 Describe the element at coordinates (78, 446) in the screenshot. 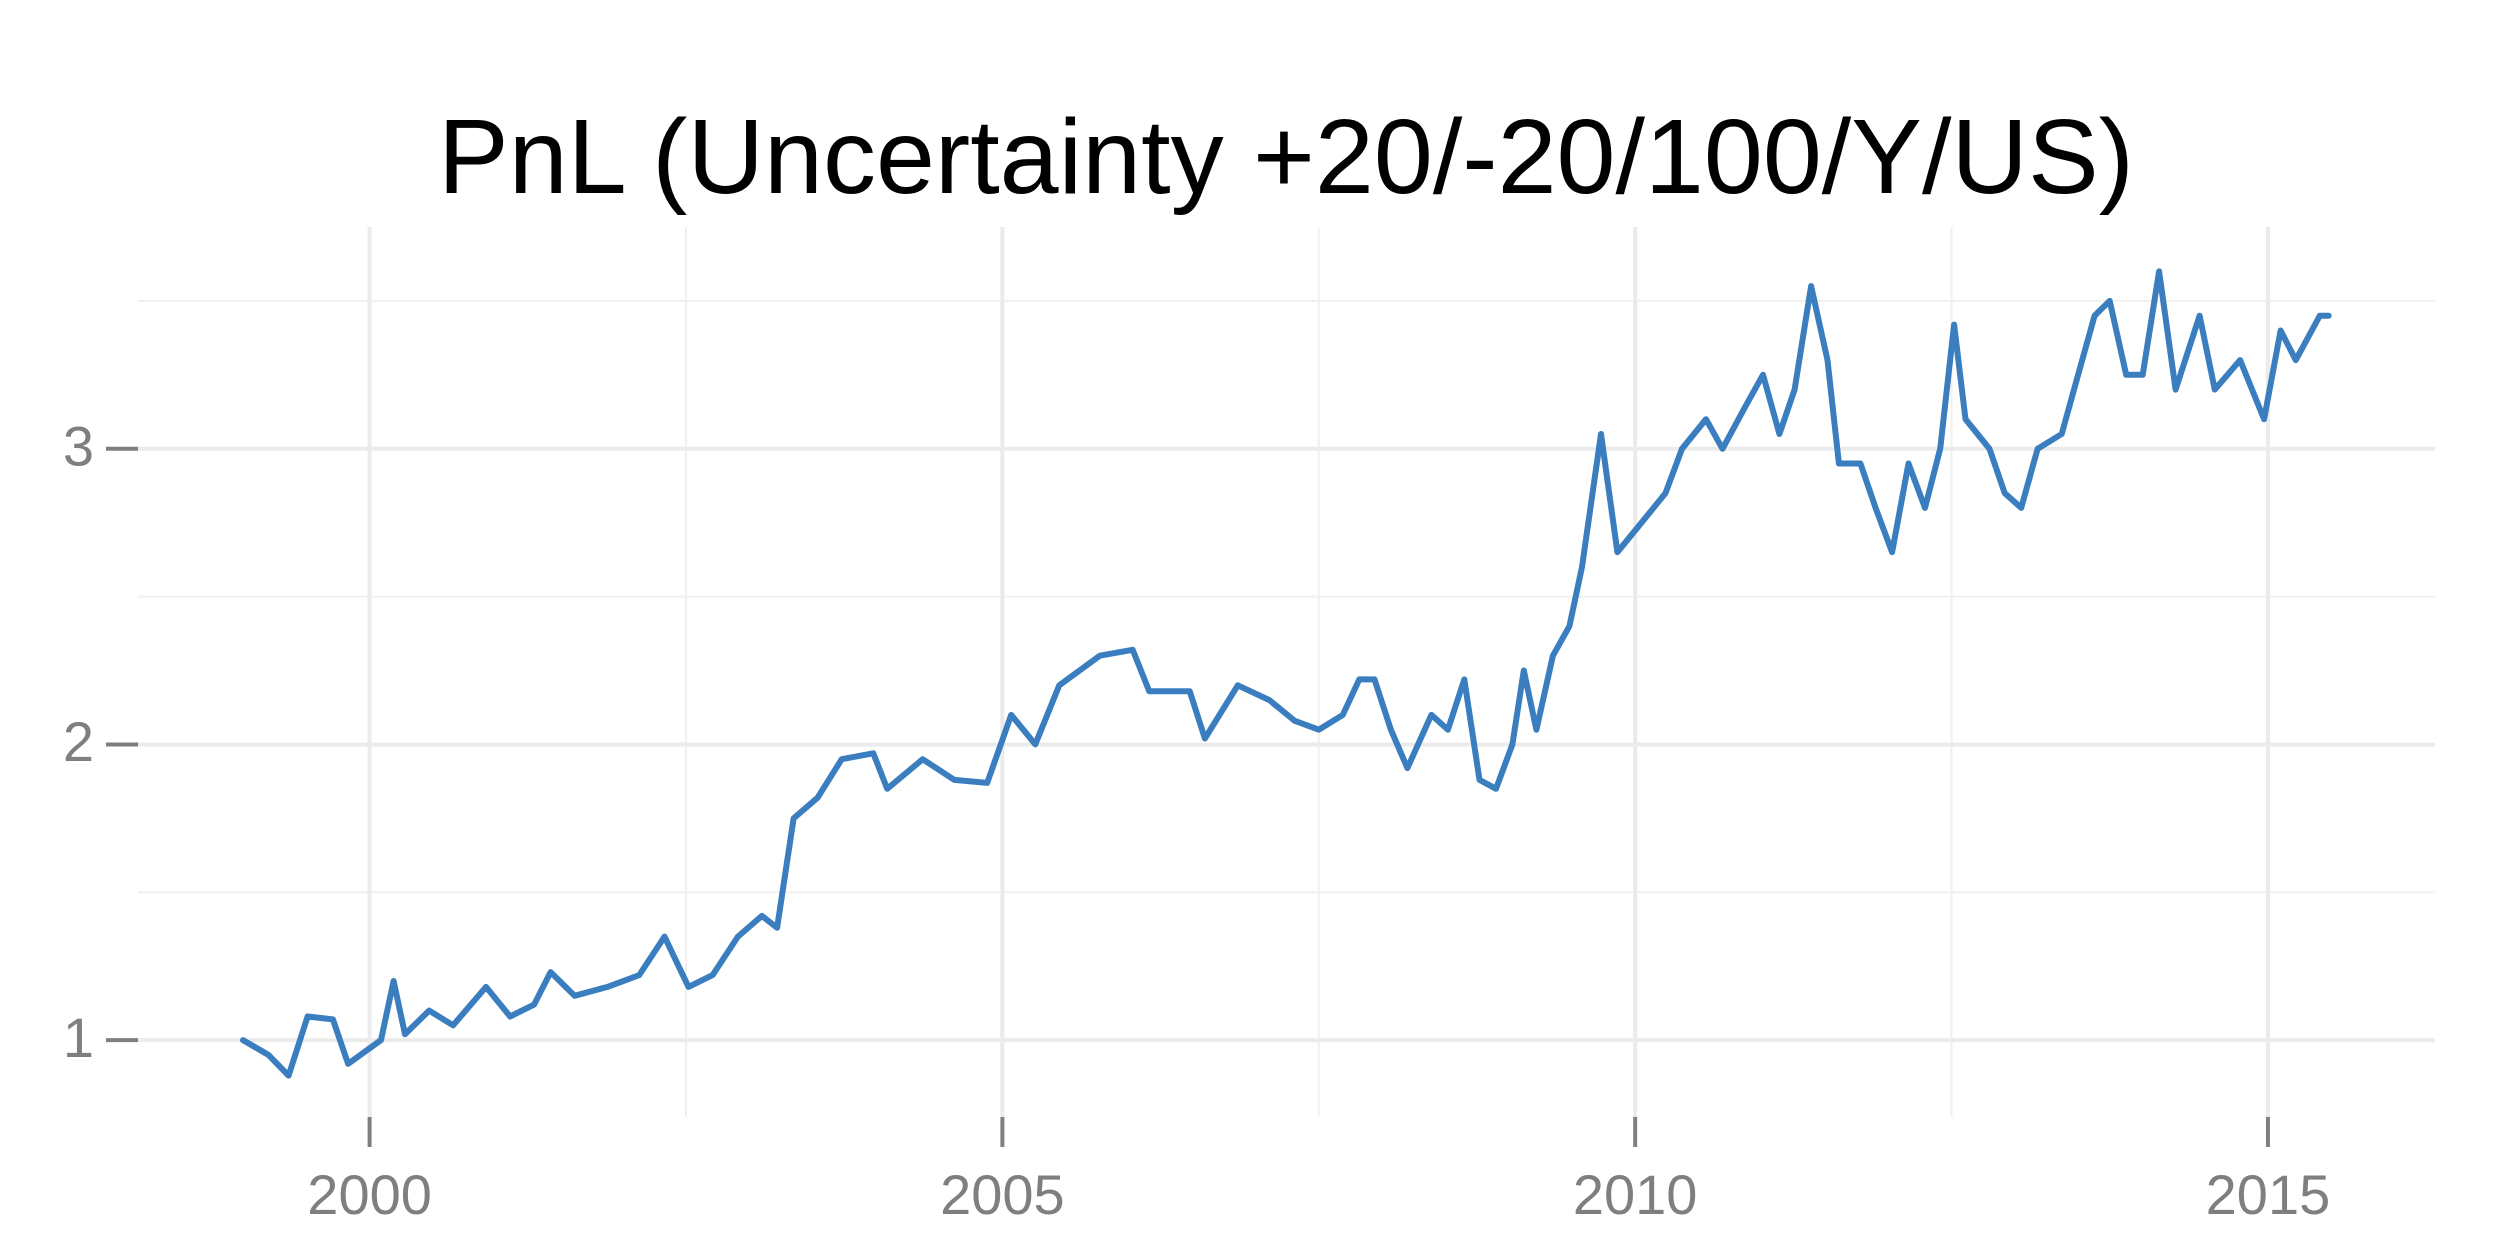

I see `y-tick-label: 3` at that location.